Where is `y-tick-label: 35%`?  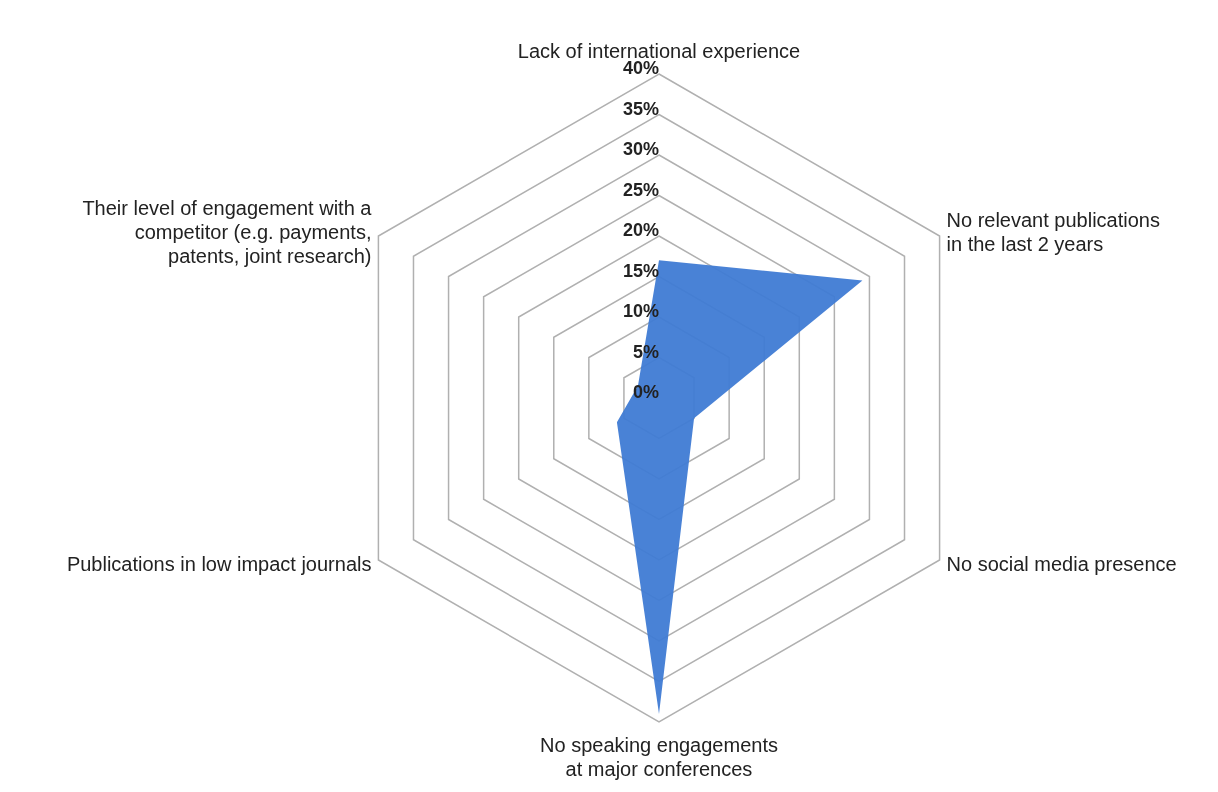 y-tick-label: 35% is located at coordinates (640, 108).